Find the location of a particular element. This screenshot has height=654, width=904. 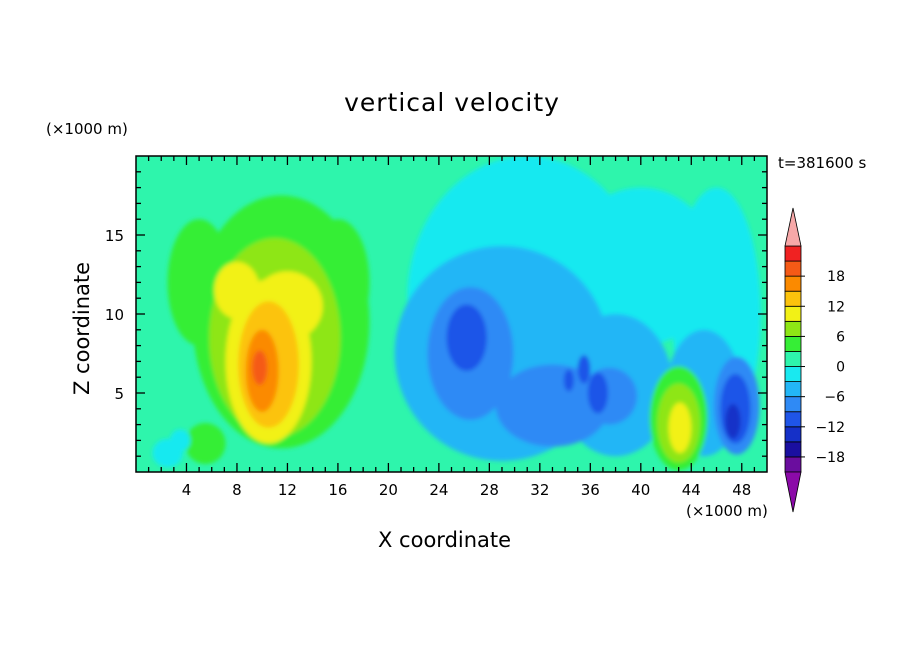

x-tick-label: 20 is located at coordinates (388, 490).